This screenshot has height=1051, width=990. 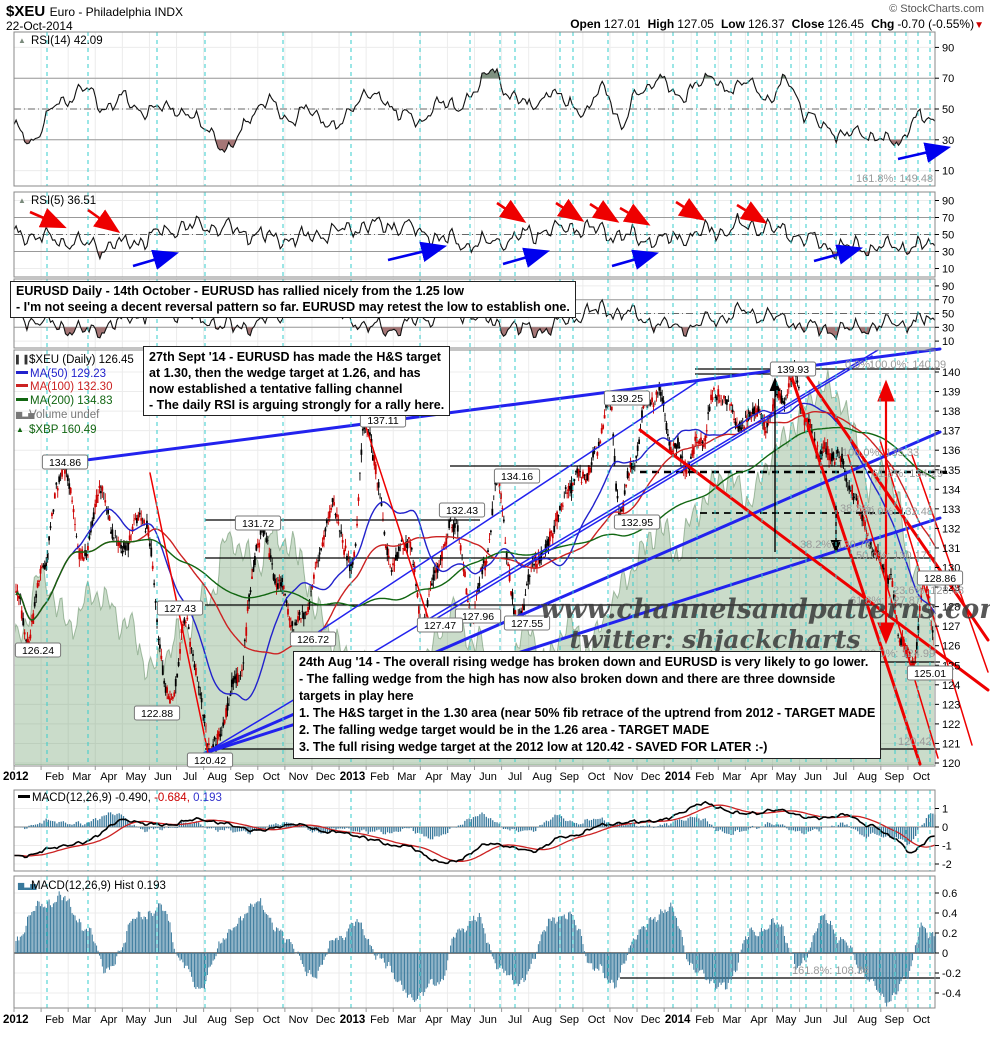 I want to click on legend-item: ▌▐ $XEU (Daily) 126.45, so click(x=75, y=360).